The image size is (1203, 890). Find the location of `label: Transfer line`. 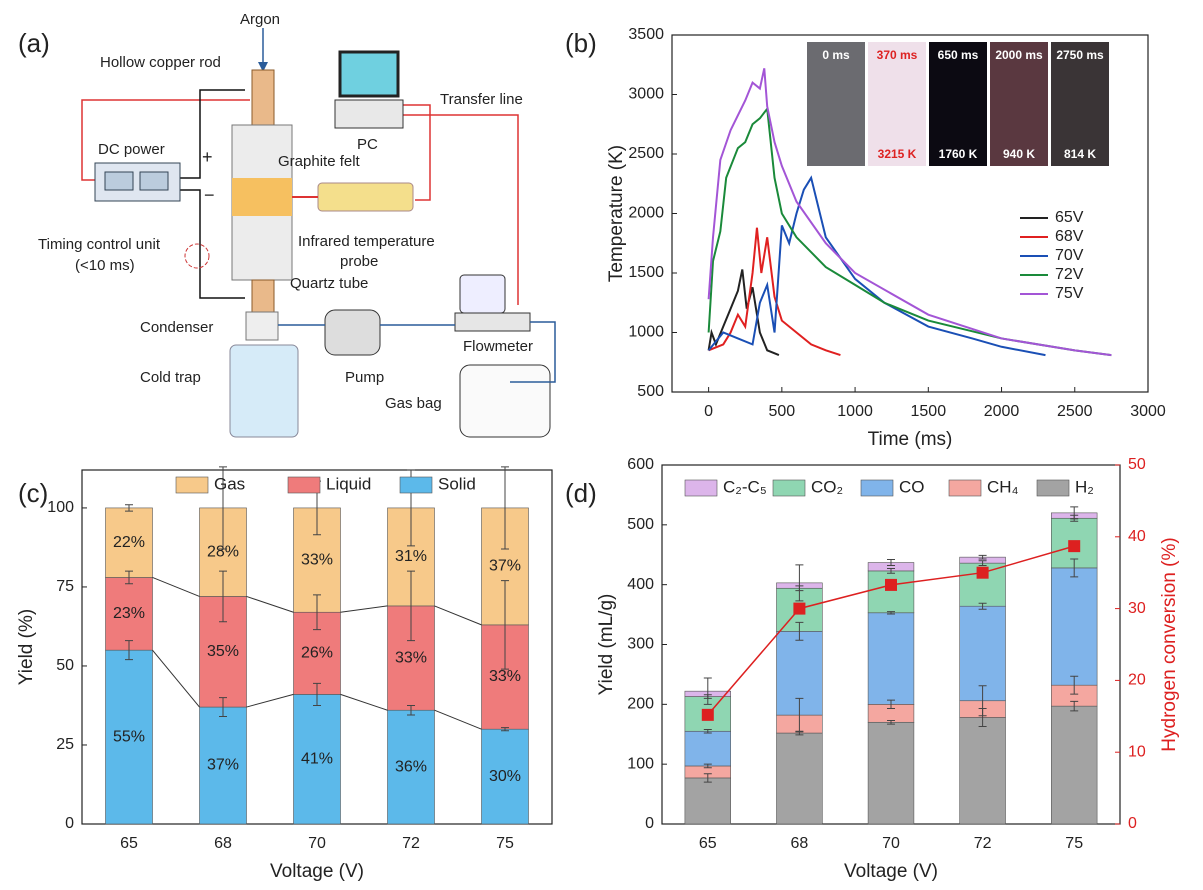

label: Transfer line is located at coordinates (481, 99).